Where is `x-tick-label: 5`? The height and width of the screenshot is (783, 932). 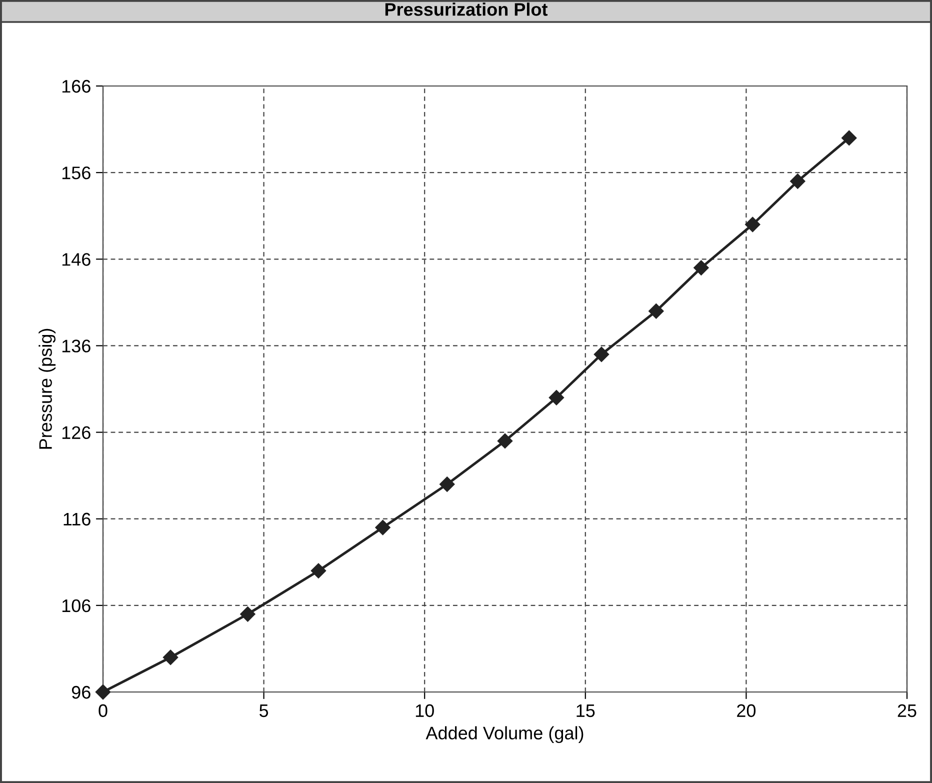
x-tick-label: 5 is located at coordinates (264, 711).